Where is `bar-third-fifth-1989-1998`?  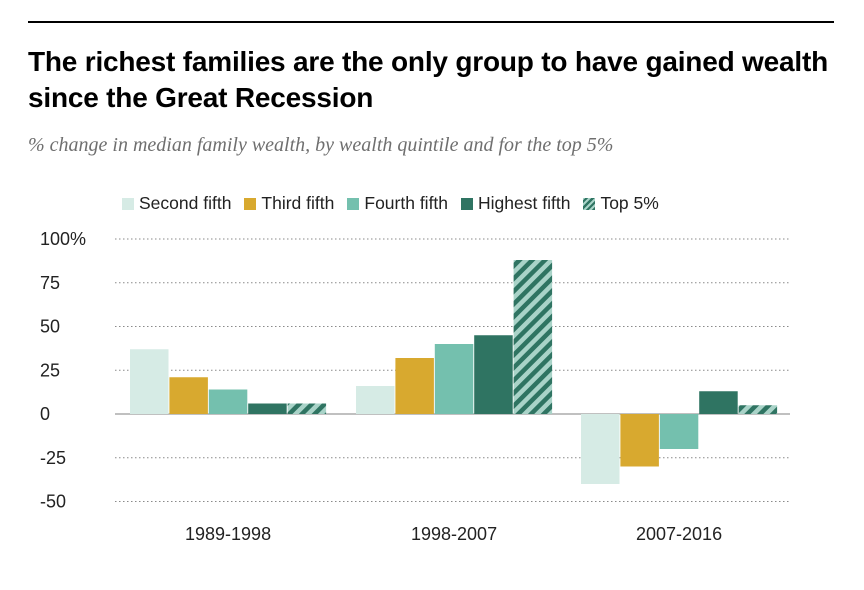
bar-third-fifth-1989-1998 is located at coordinates (188, 395).